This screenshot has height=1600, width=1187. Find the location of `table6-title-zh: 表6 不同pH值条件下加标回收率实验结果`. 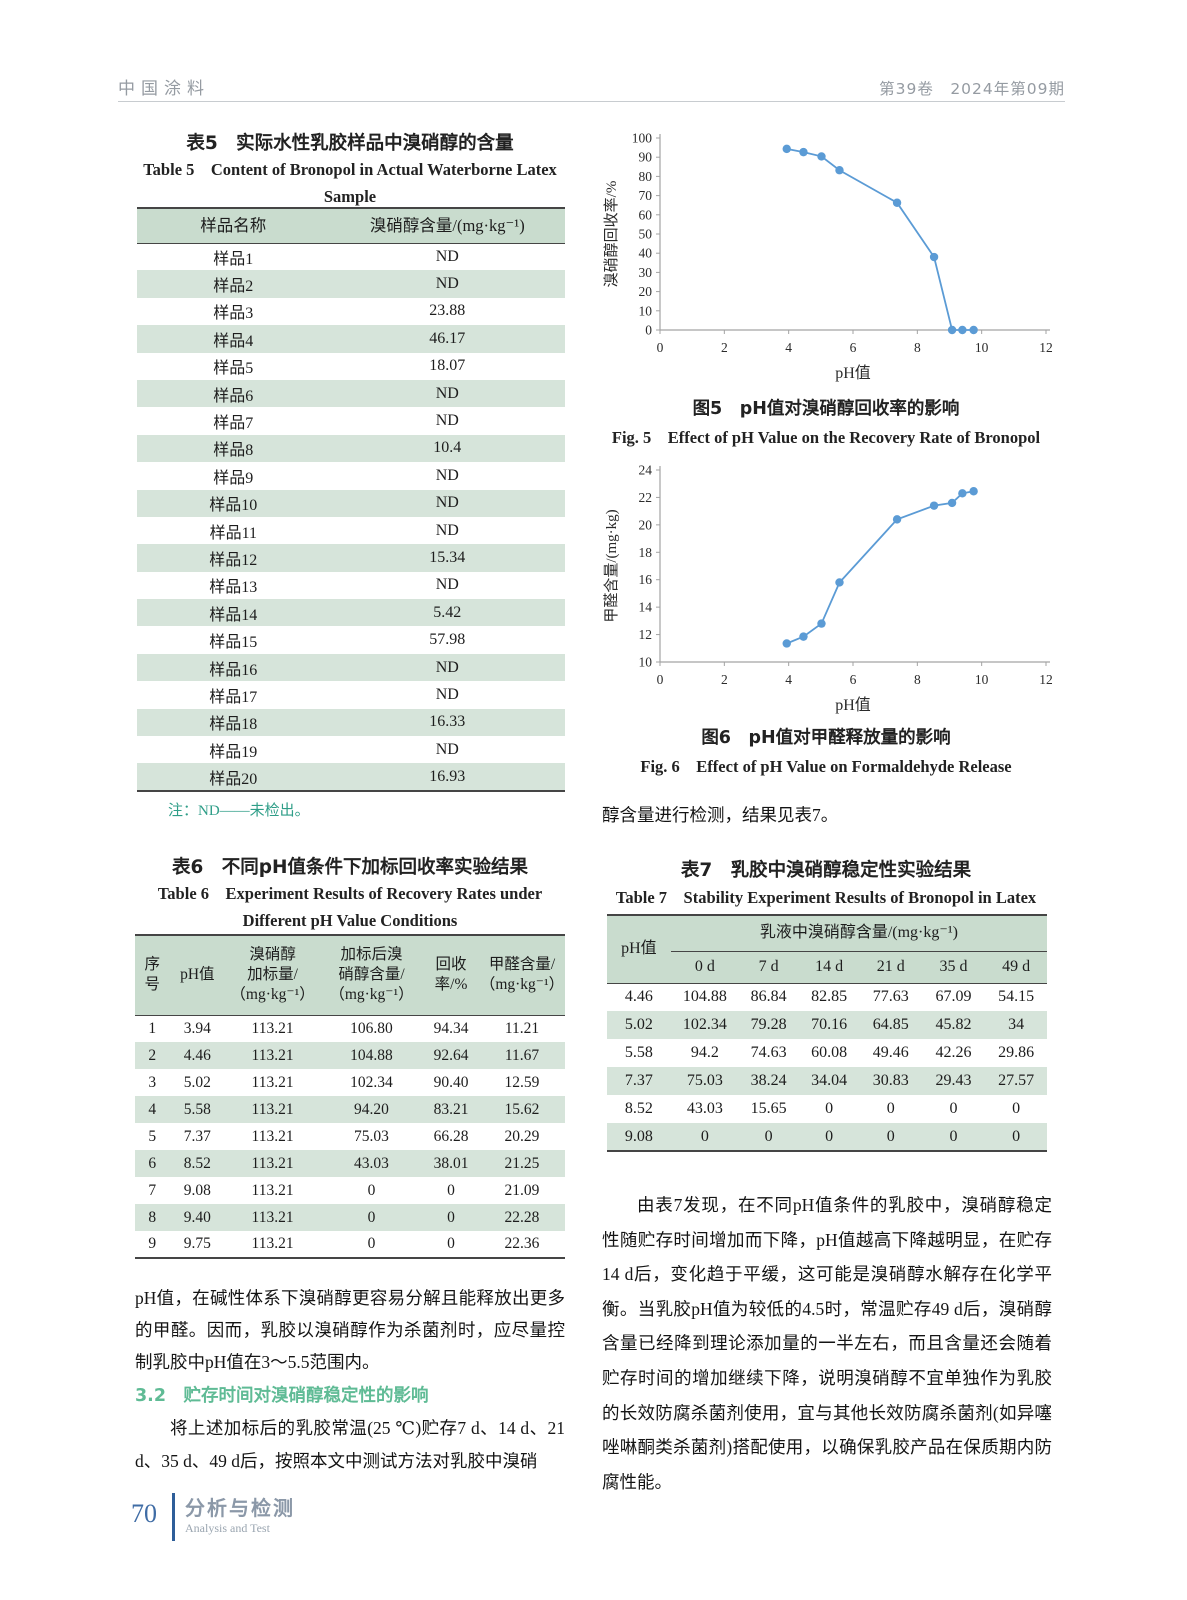

table6-title-zh: 表6 不同pH值条件下加标回收率实验结果 is located at coordinates (350, 867).